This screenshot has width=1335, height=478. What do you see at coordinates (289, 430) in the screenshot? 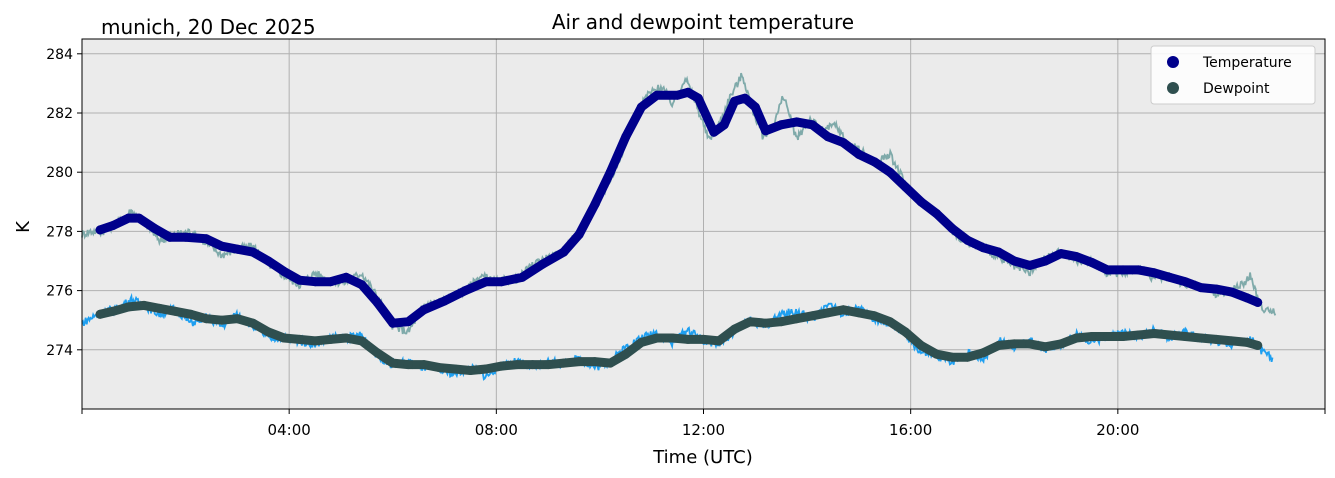
I see `x-tick-label: 04:00` at bounding box center [289, 430].